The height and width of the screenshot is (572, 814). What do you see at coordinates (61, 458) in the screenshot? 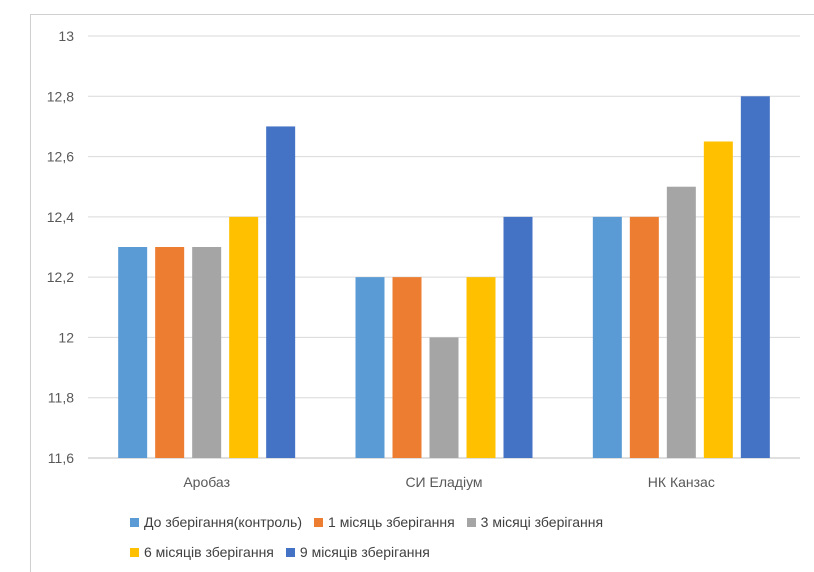
I see `y-tick-label: 11,6` at bounding box center [61, 458].